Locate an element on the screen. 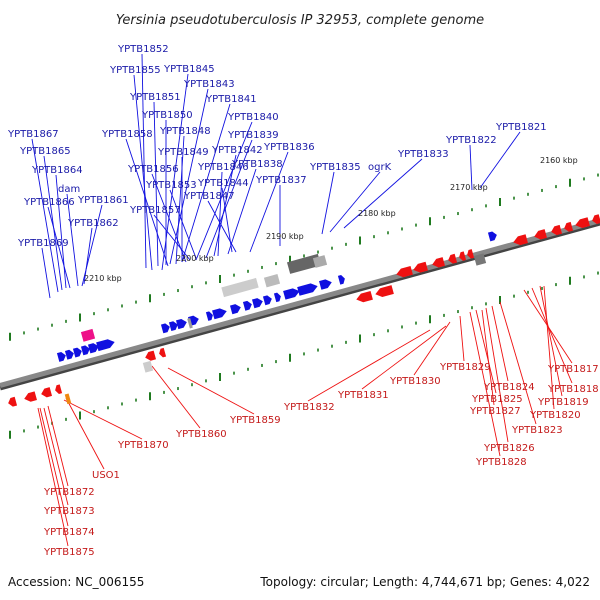 The image size is (600, 600). forward-gene-label: YPTB1821 is located at coordinates (521, 127).